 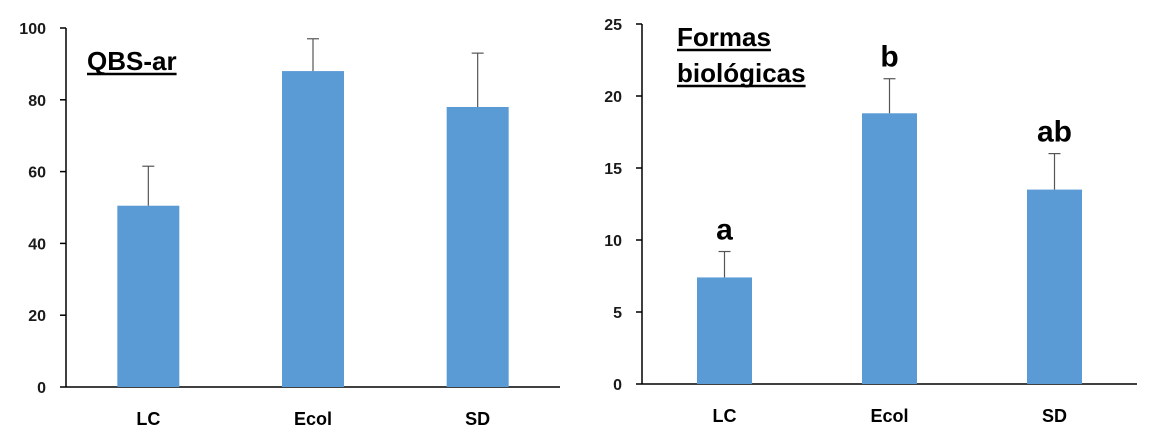 I want to click on y-tick-label: 15, so click(x=613, y=169).